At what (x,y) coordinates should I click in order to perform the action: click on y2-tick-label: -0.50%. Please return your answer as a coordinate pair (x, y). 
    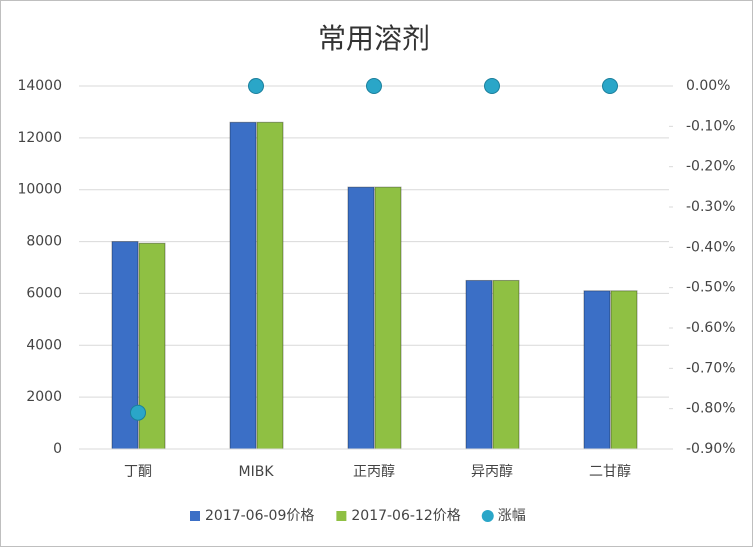
    Looking at the image, I should click on (711, 288).